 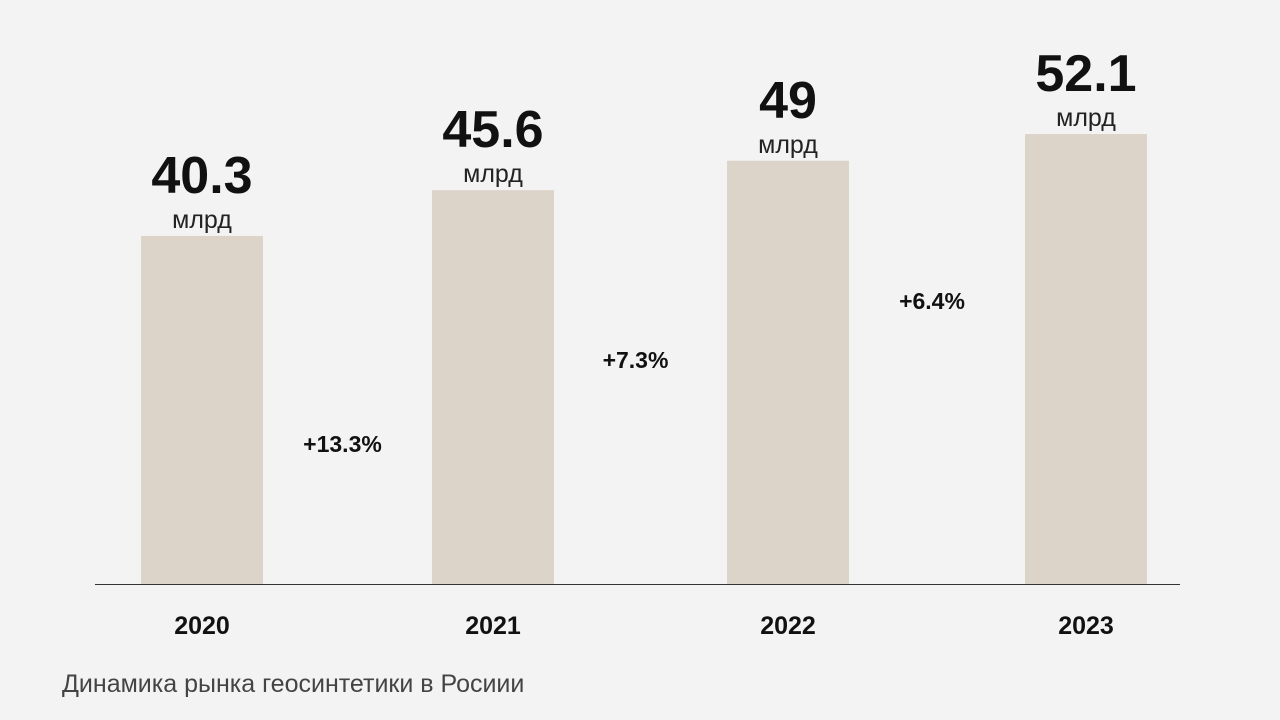 I want to click on bar-2021, so click(x=493, y=387).